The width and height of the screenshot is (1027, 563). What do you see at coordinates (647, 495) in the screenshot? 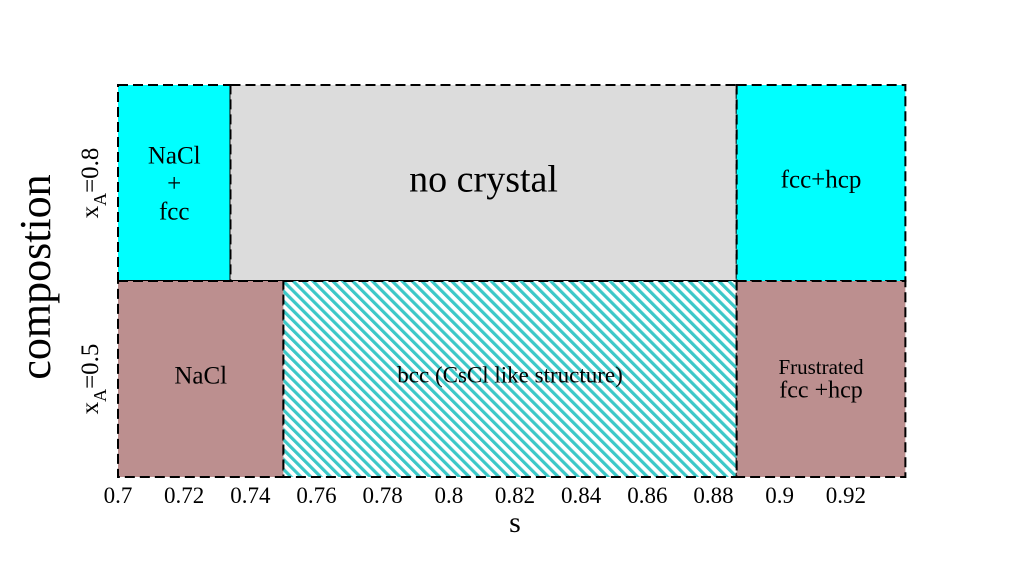
I see `x-tick-label: 0.86` at bounding box center [647, 495].